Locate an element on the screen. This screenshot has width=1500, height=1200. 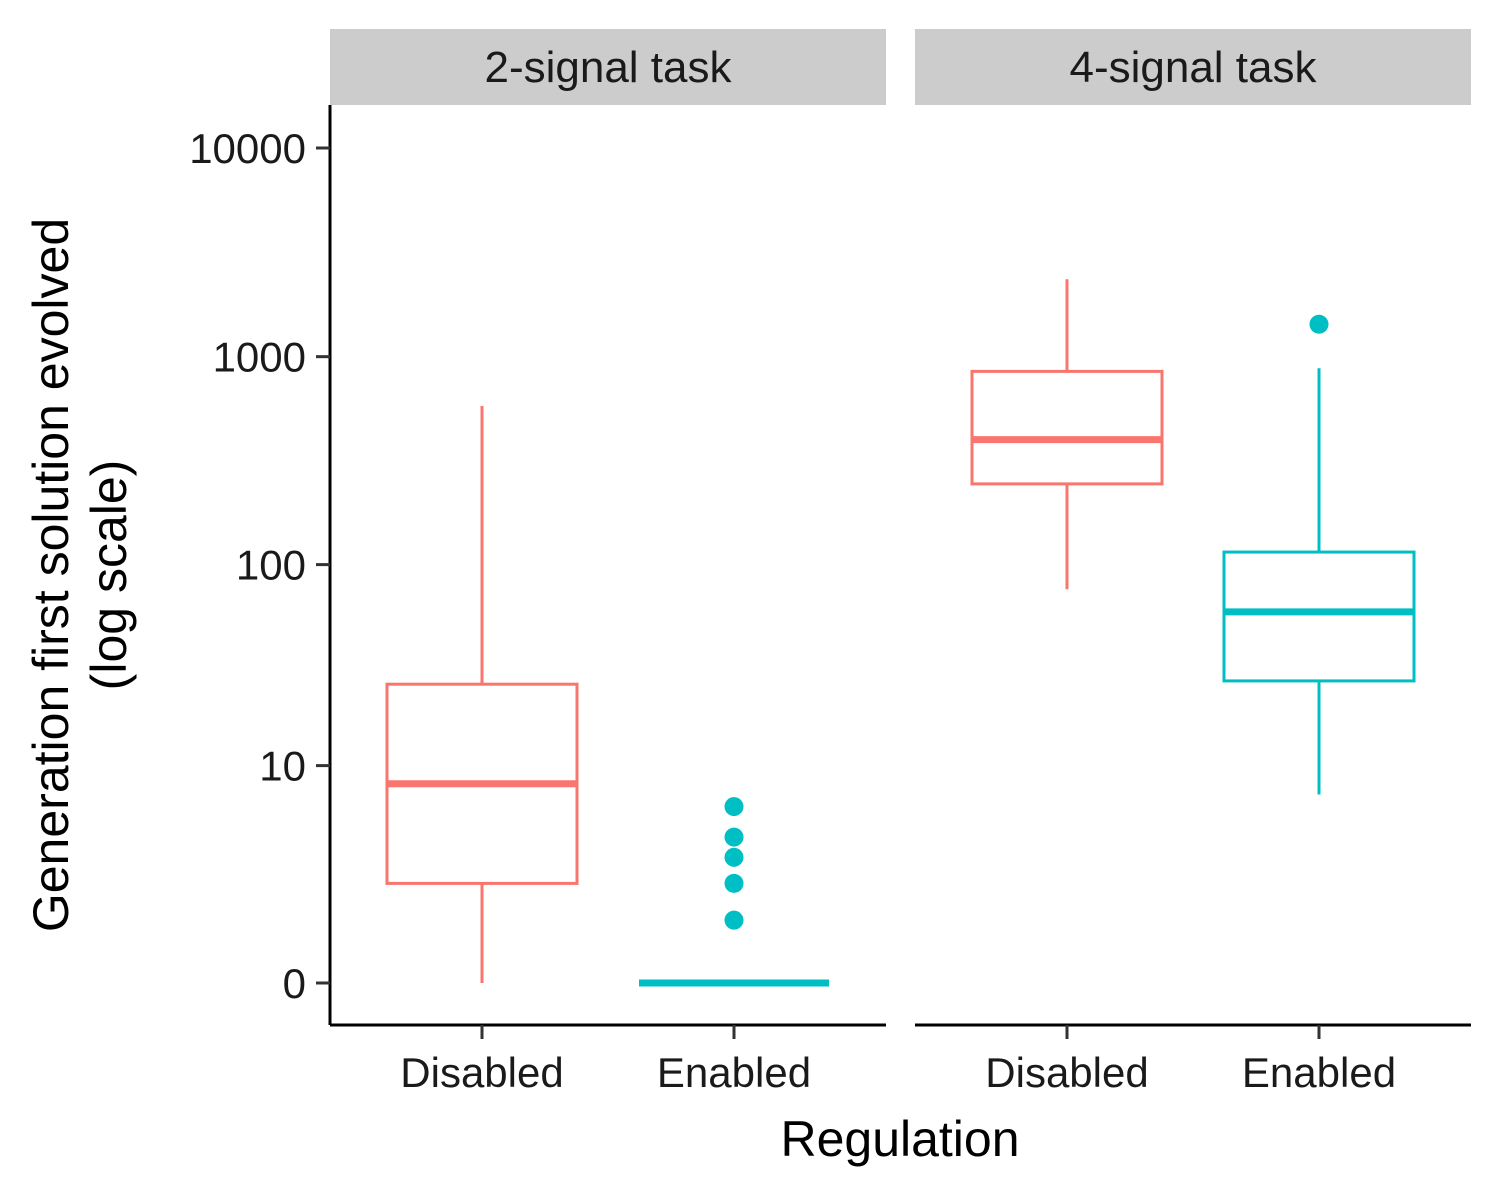
y-tick-label: 0 is located at coordinates (294, 983).